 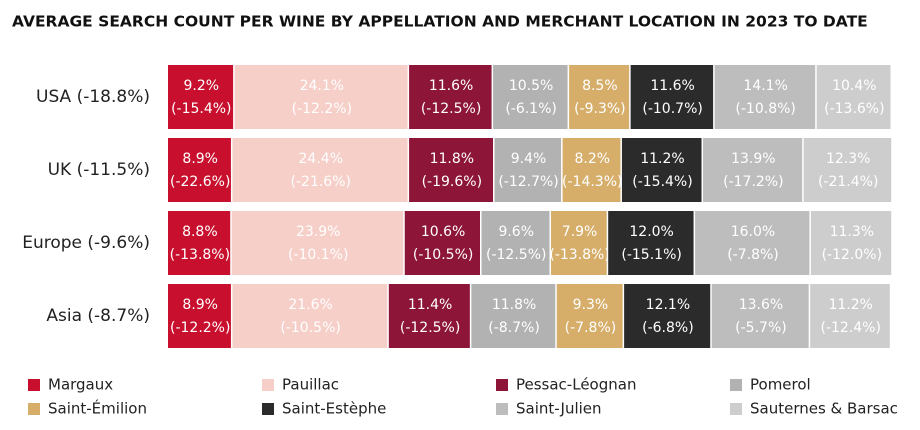 What do you see at coordinates (310, 385) in the screenshot?
I see `legend-label: Pauillac` at bounding box center [310, 385].